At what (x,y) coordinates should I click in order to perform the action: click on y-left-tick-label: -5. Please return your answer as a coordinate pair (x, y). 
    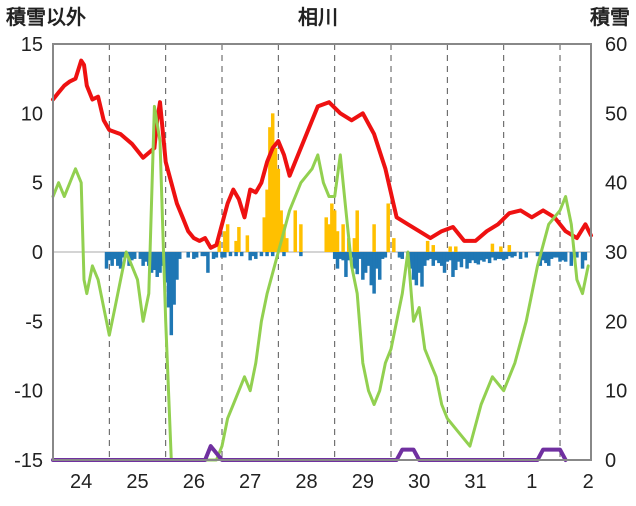
    Looking at the image, I should click on (34, 322).